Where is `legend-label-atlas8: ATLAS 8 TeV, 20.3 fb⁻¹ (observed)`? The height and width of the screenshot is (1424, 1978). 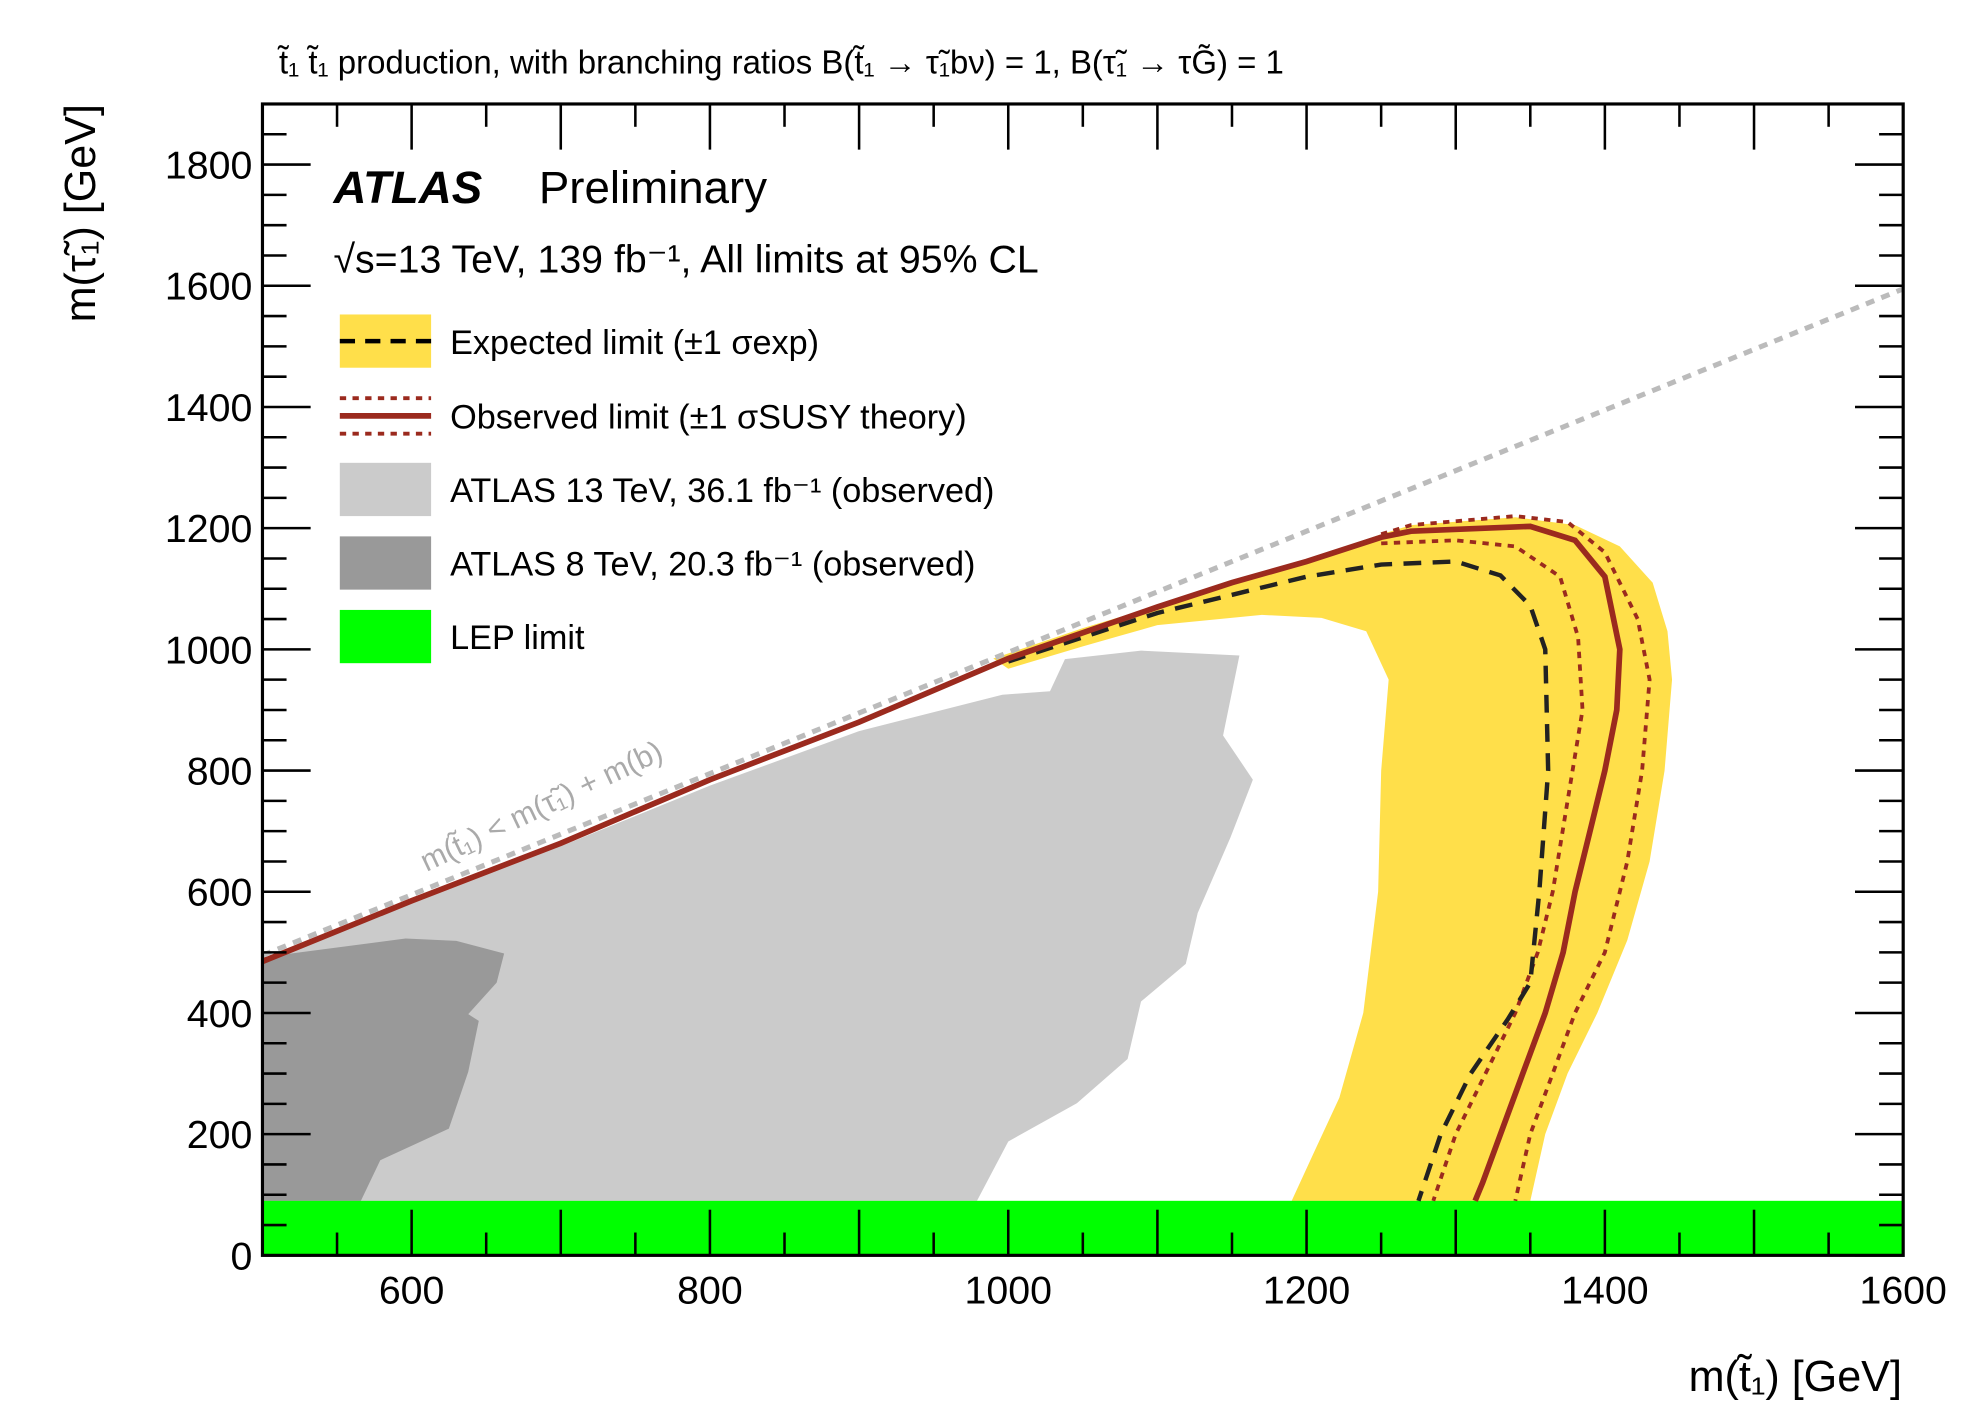 legend-label-atlas8: ATLAS 8 TeV, 20.3 fb⁻¹ (observed) is located at coordinates (712, 565).